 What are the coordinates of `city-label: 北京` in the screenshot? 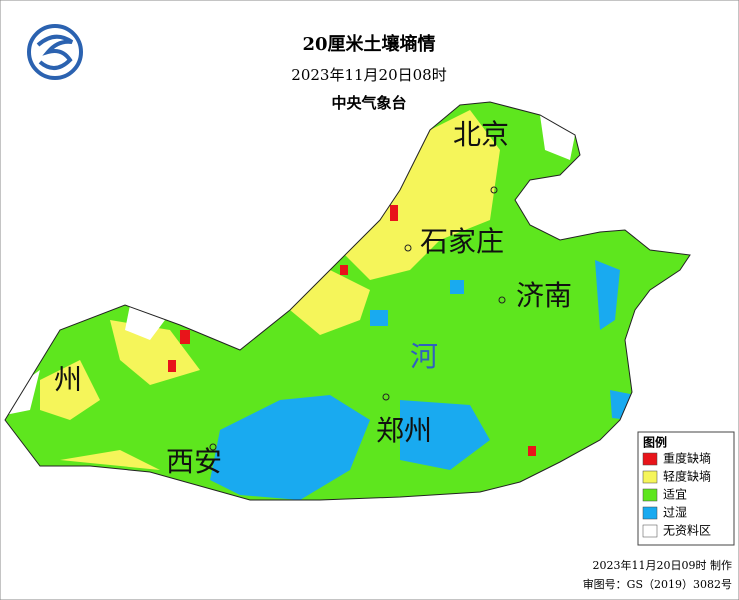 It's located at (481, 134).